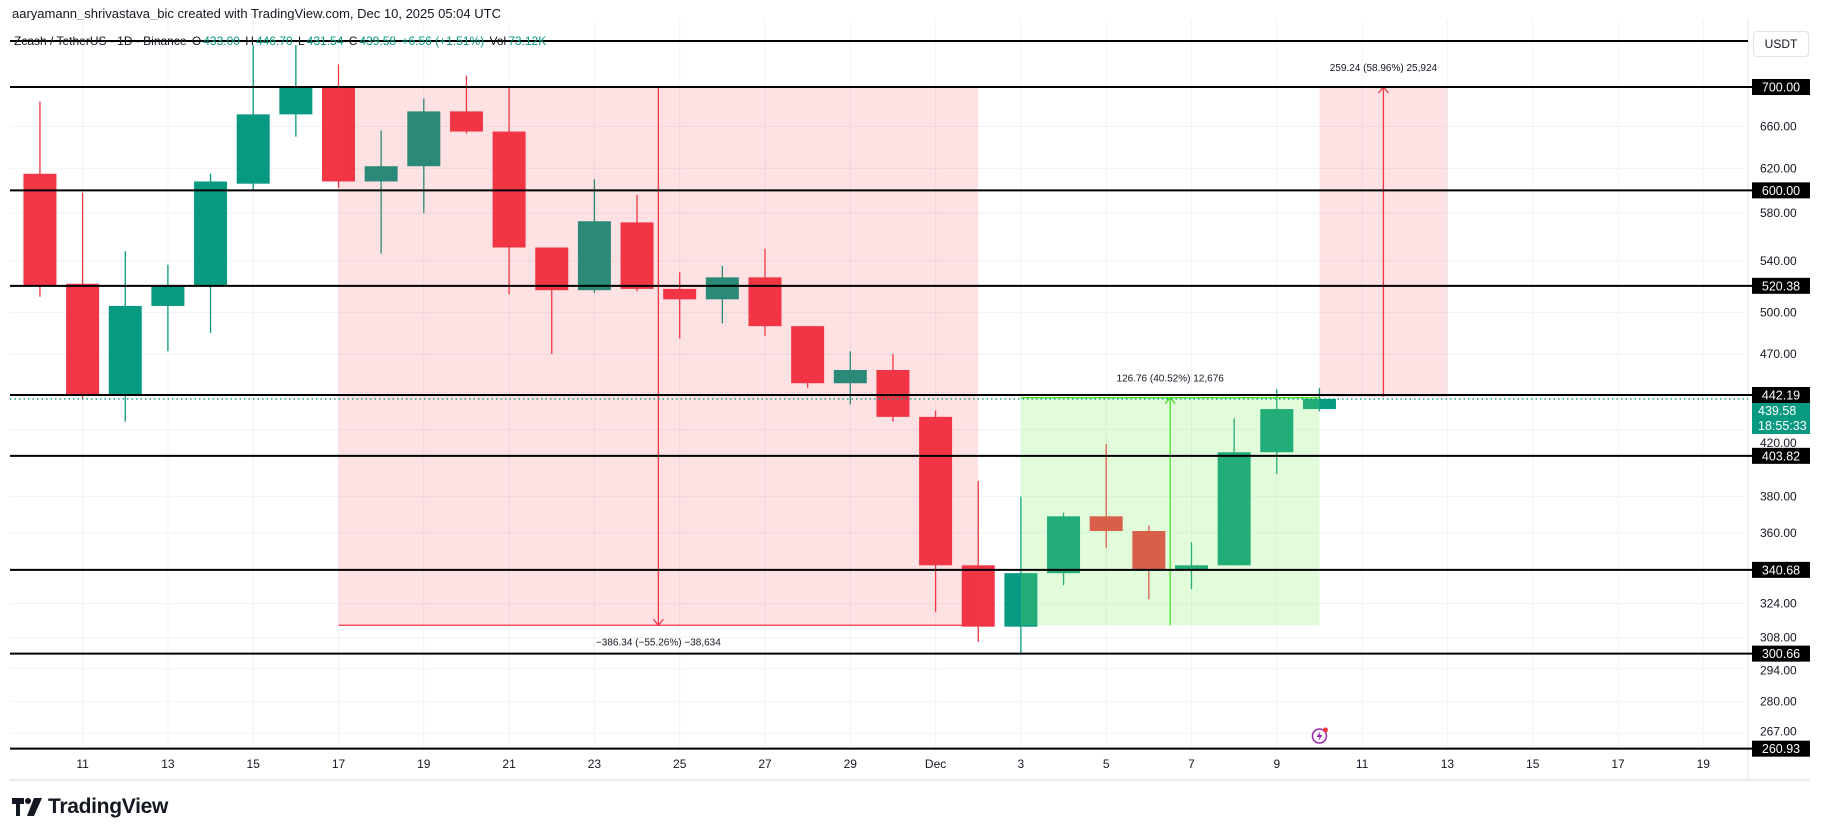 Image resolution: width=1825 pixels, height=837 pixels. I want to click on x-tick-label: 27, so click(765, 764).